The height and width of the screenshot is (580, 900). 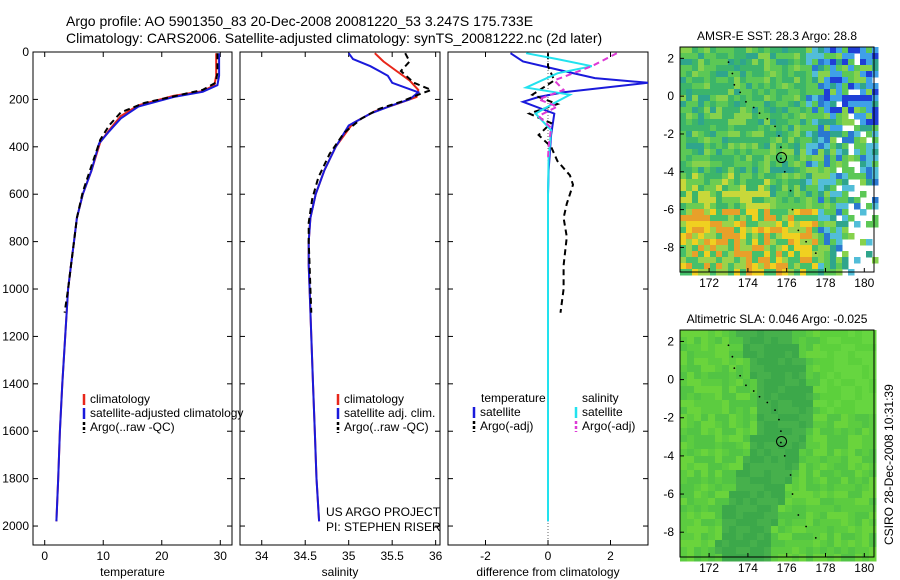 I want to click on temperature-legend-label-2: Argo(..raw -QC), so click(x=132, y=427).